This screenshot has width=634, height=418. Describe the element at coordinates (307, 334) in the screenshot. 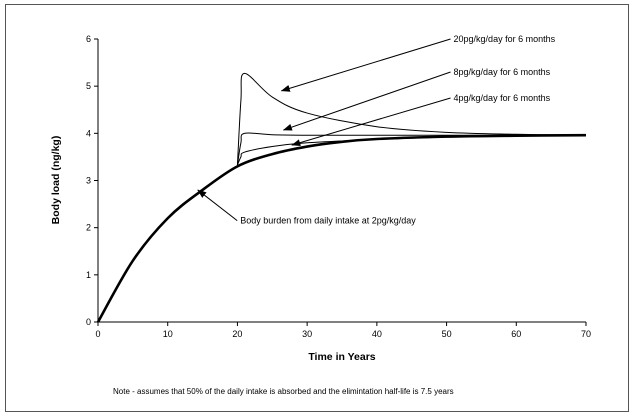

I see `x-tick-label: 30` at that location.